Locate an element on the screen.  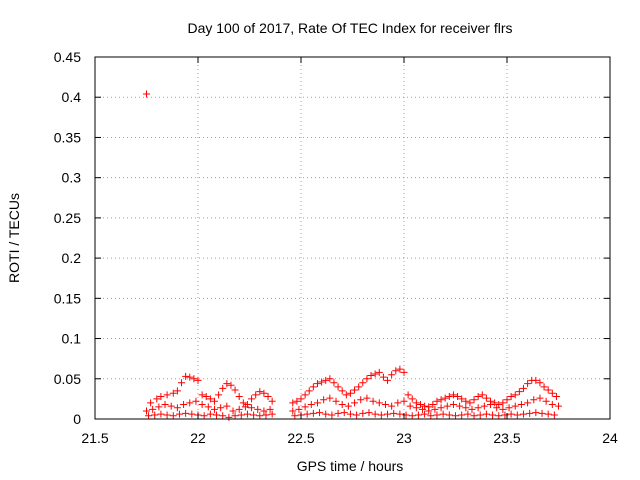
y-tick-label: 0 is located at coordinates (77, 419).